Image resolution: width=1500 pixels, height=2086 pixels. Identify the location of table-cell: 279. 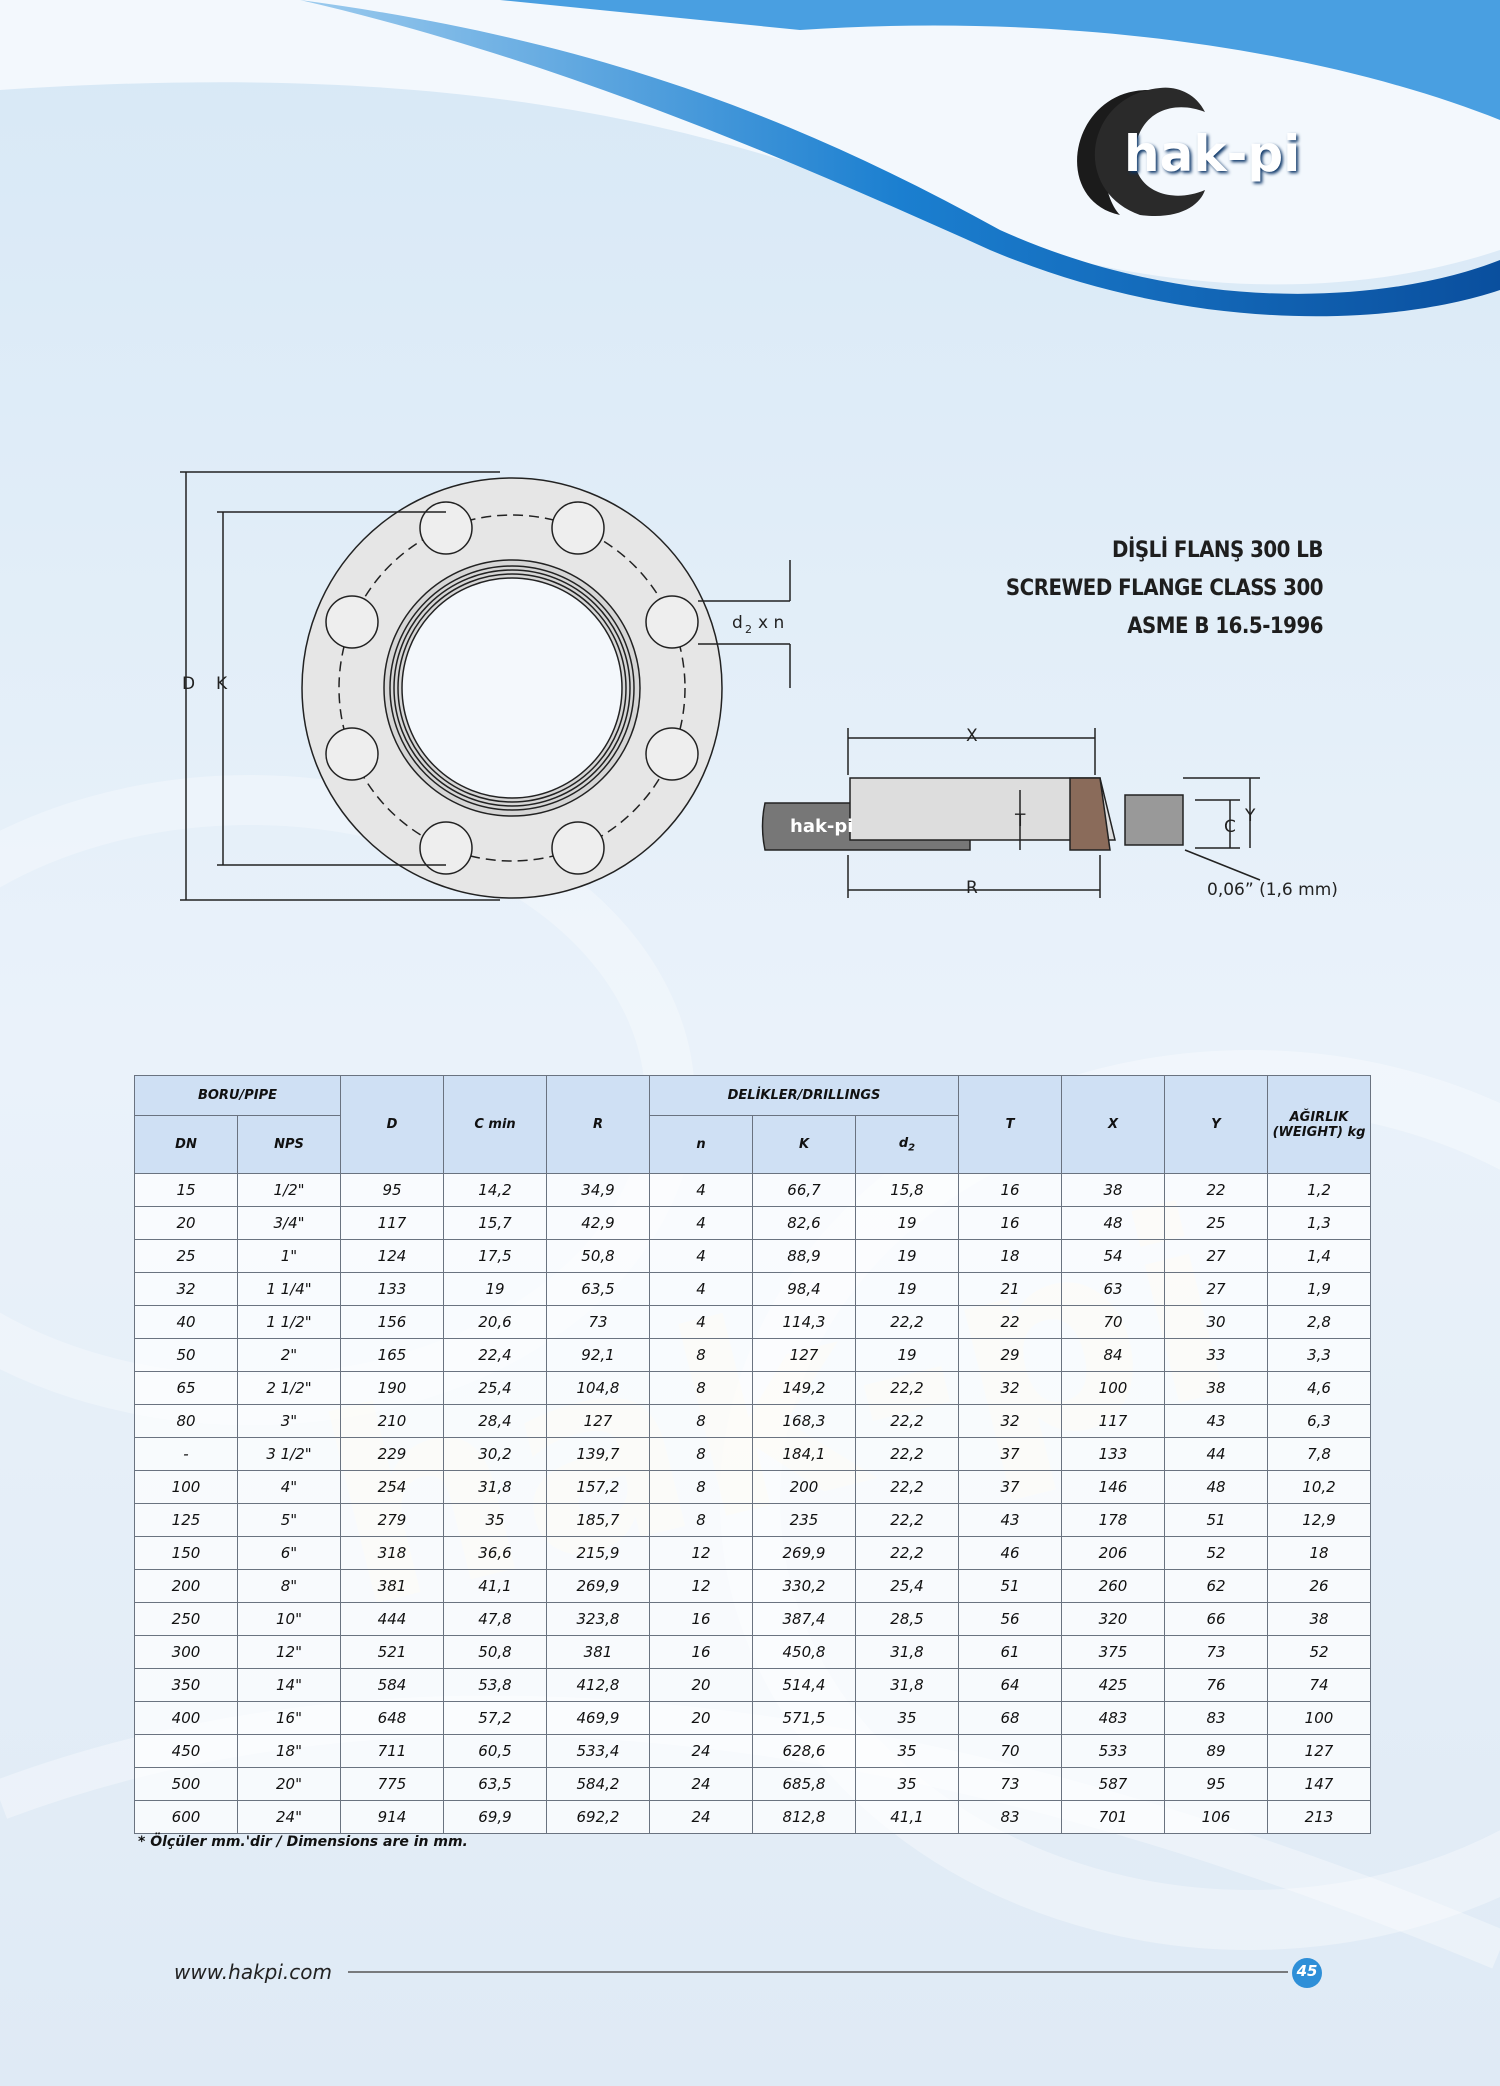
(392, 1520).